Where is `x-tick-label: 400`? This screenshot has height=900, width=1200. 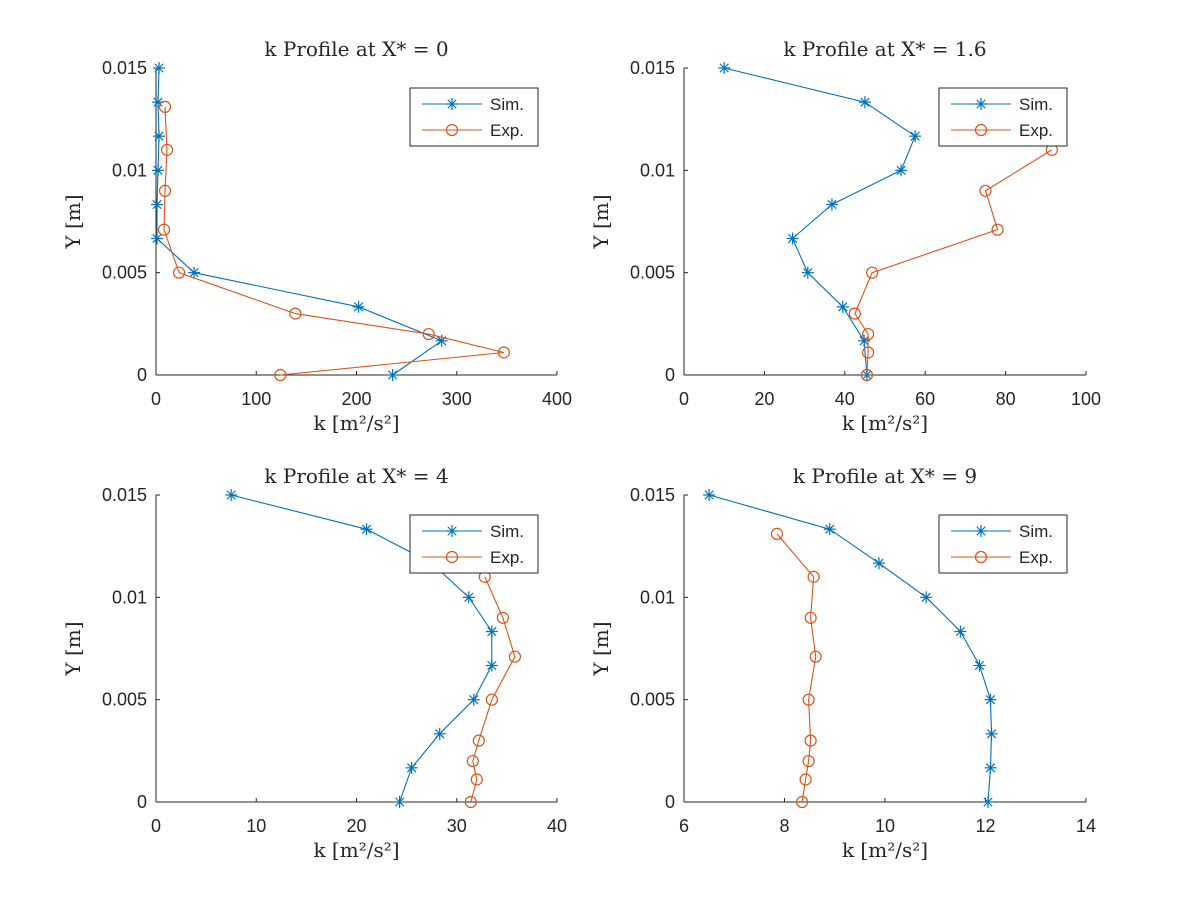 x-tick-label: 400 is located at coordinates (557, 399).